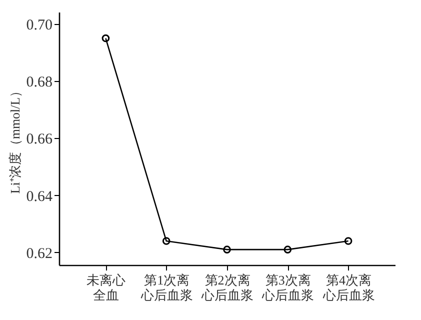  What do you see at coordinates (166, 287) in the screenshot?
I see `x-tick-label: 第1次离心后血浆` at bounding box center [166, 287].